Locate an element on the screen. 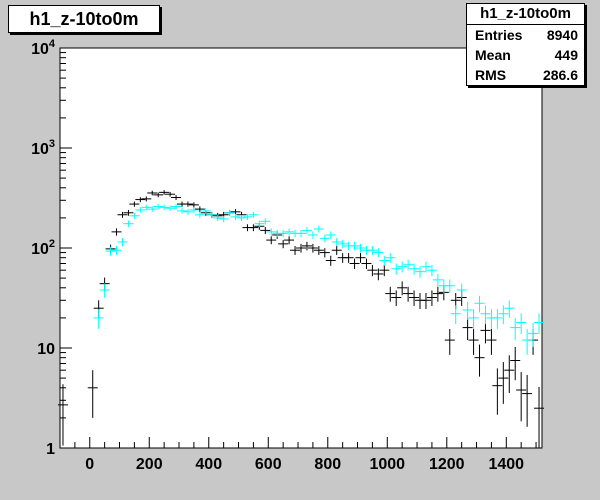  y-tick-label: 10 is located at coordinates (46, 349).